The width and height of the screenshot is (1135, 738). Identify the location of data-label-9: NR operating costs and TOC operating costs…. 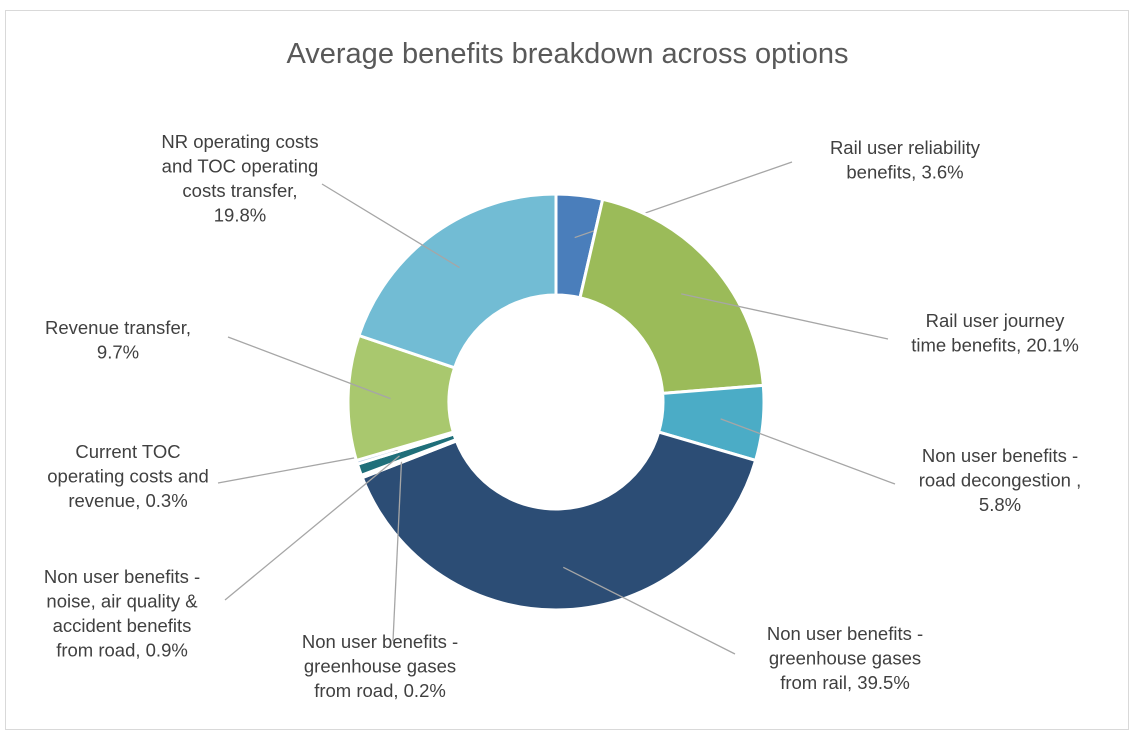
(239, 178).